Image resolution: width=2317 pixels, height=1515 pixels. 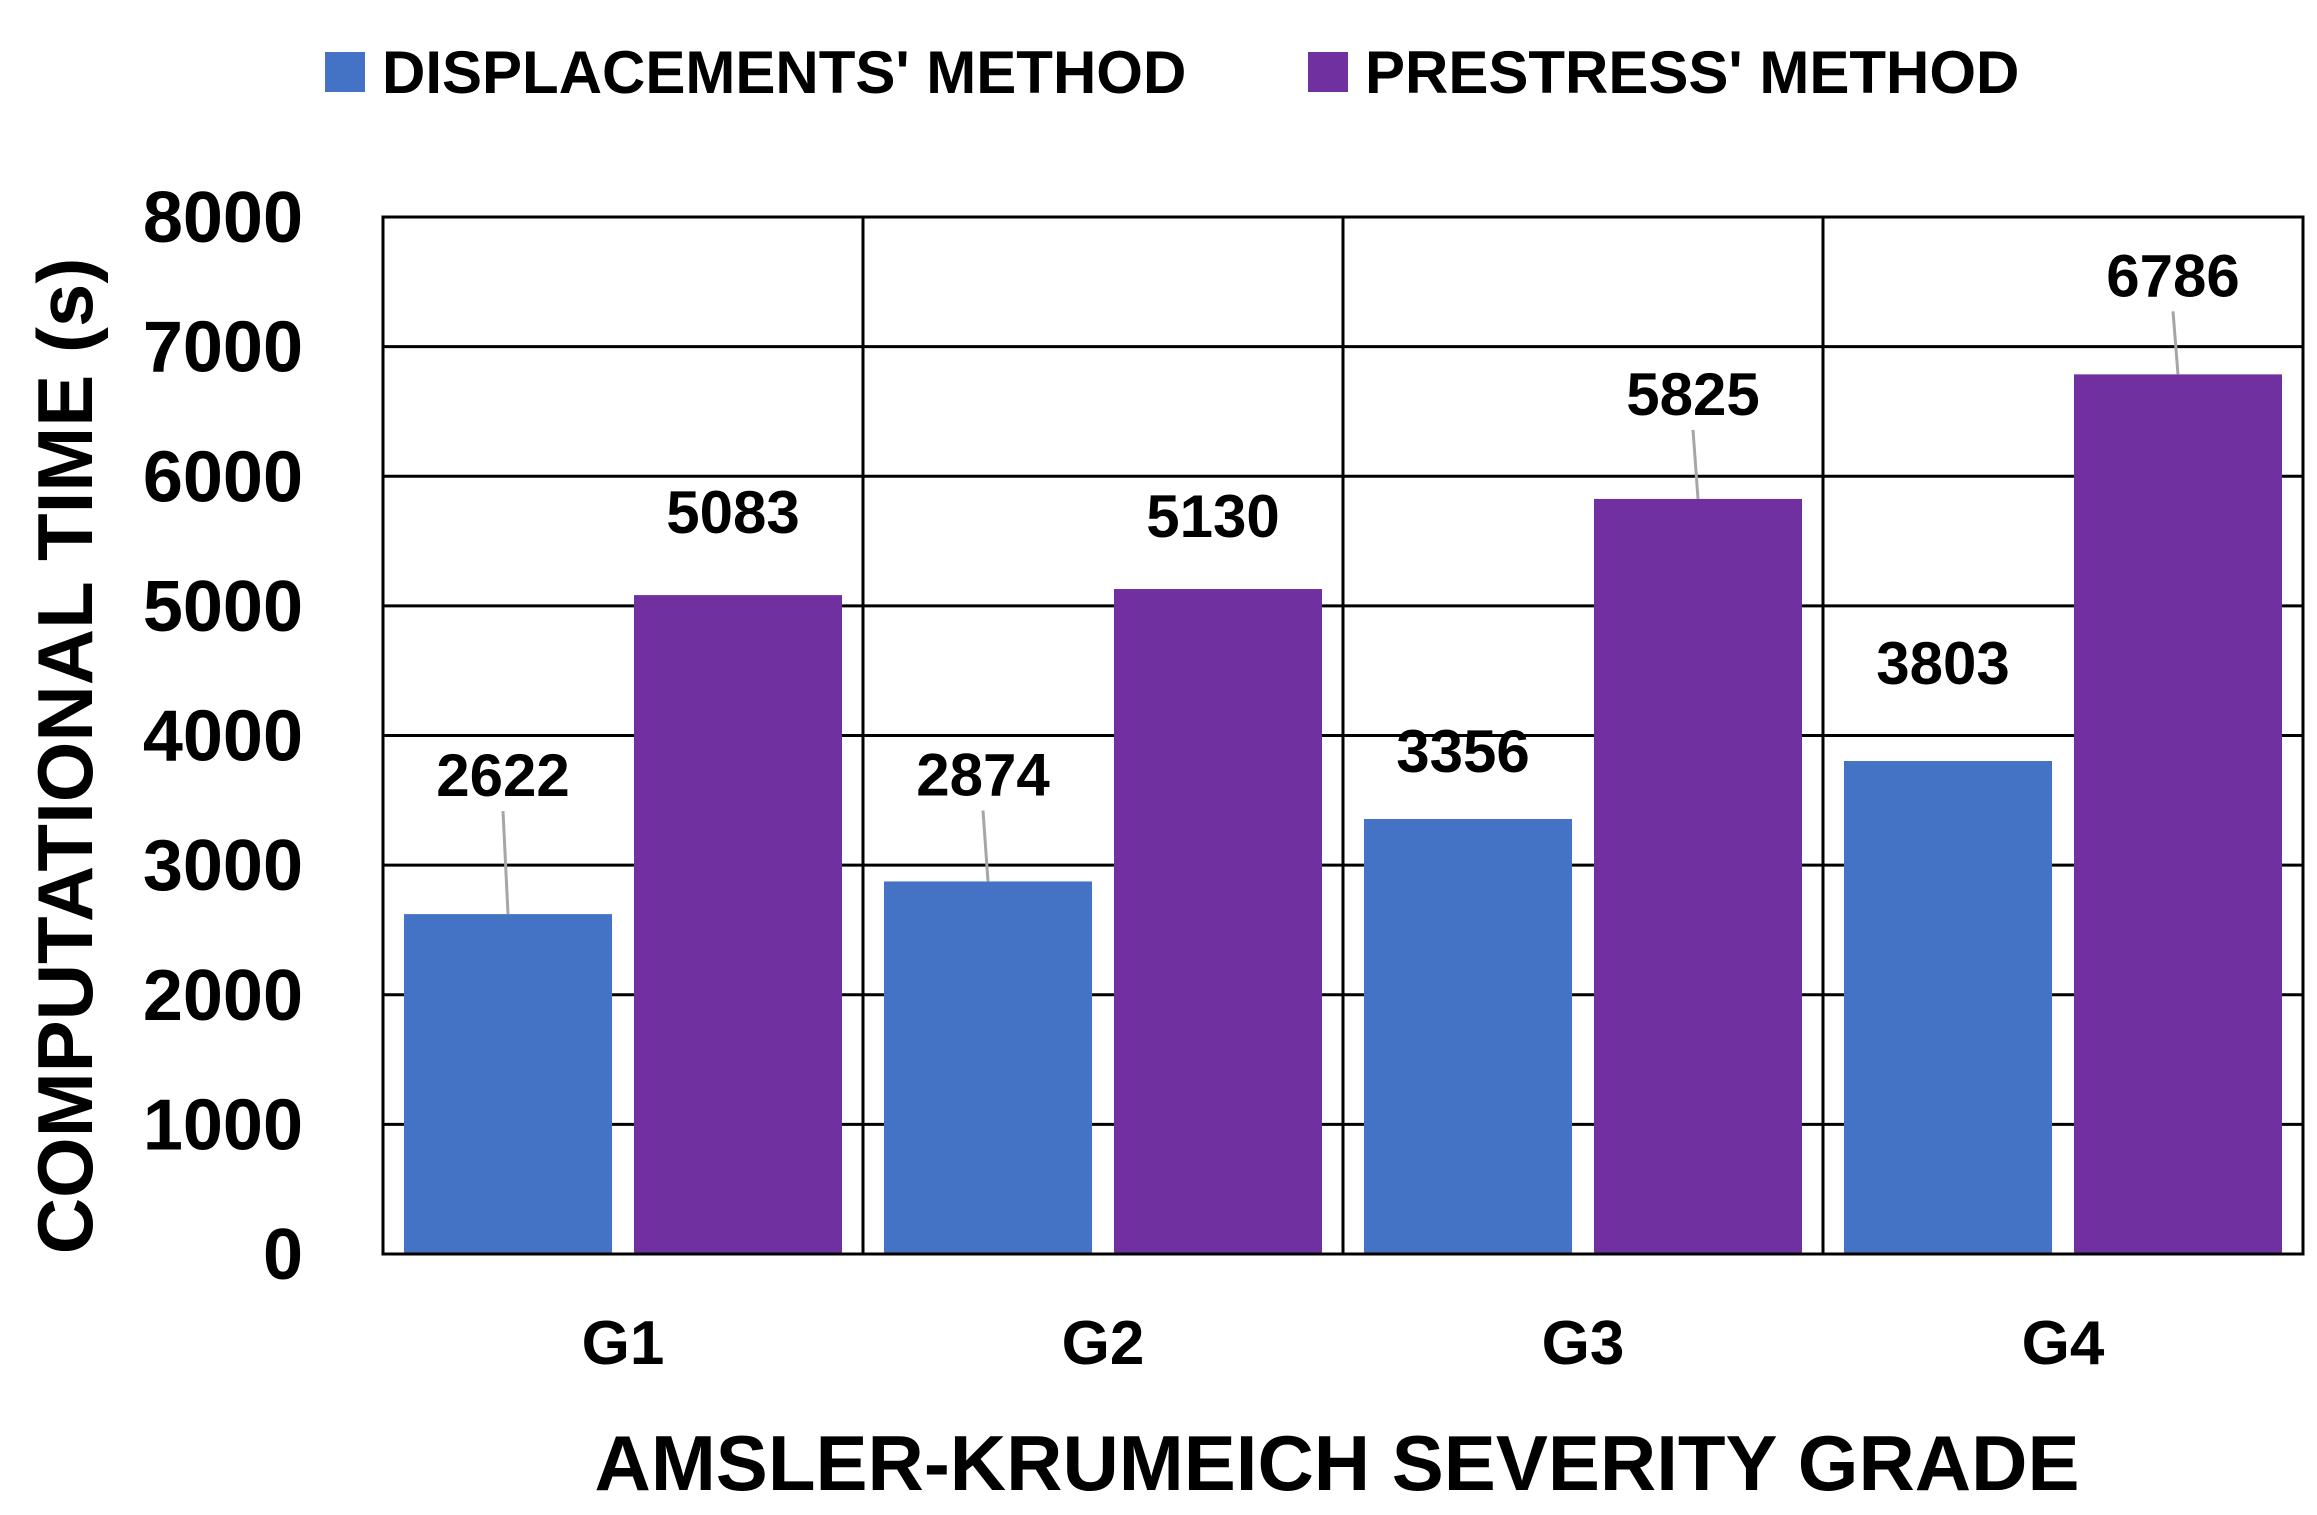 What do you see at coordinates (345, 72) in the screenshot?
I see `legend-swatch-displacements-method` at bounding box center [345, 72].